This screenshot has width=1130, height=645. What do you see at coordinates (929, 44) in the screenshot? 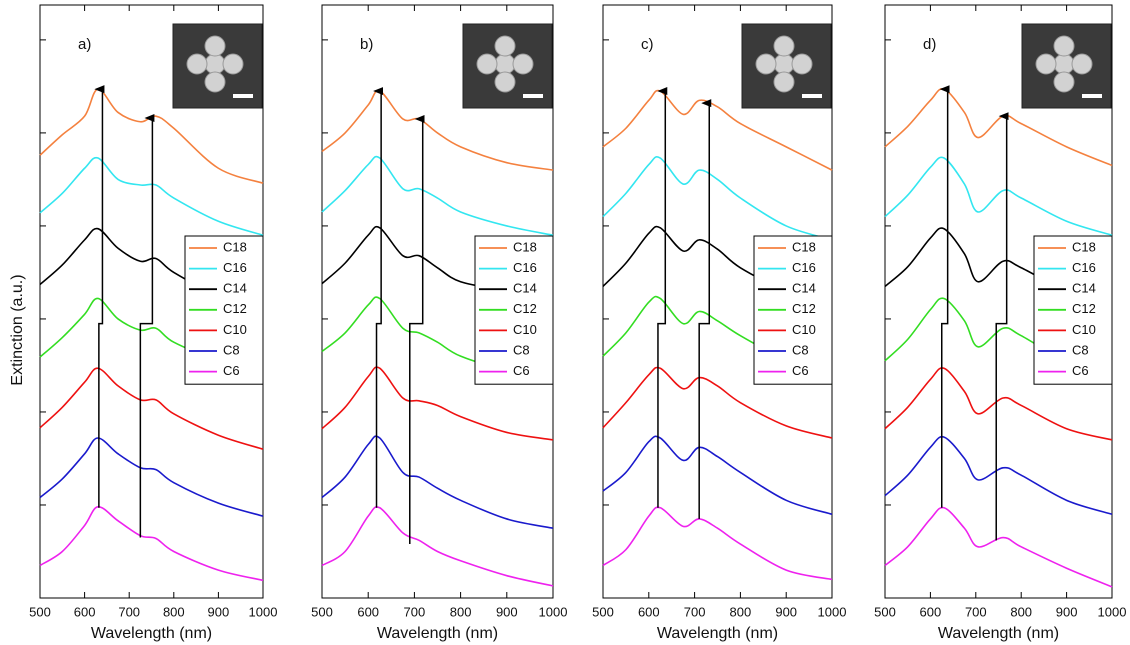
I see `panel-label: d)` at bounding box center [929, 44].